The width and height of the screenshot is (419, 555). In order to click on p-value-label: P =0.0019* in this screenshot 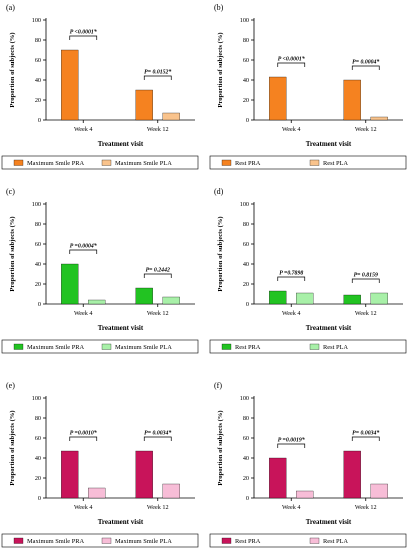, I will do `click(291, 440)`.